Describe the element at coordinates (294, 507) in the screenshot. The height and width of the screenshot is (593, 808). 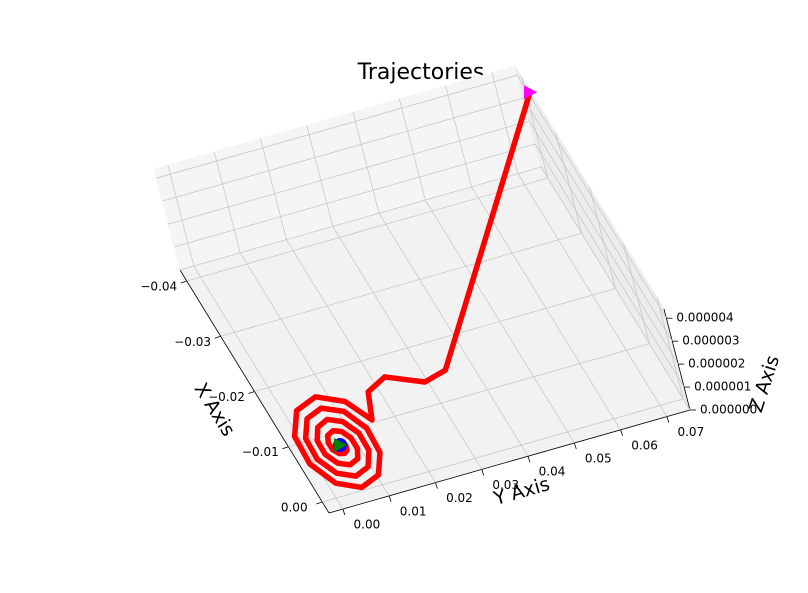
I see `x-tick-label: 0.00` at that location.